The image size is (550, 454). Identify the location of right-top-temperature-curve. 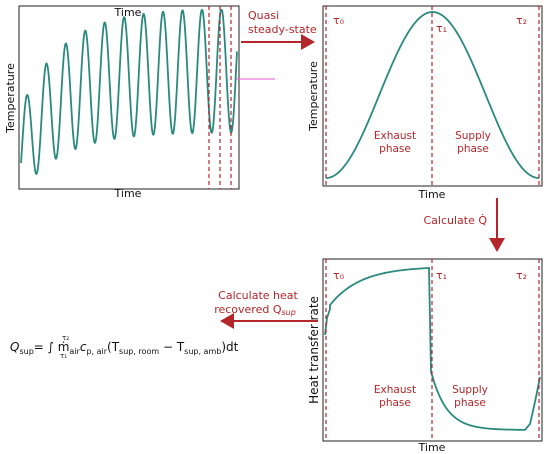
(432, 95).